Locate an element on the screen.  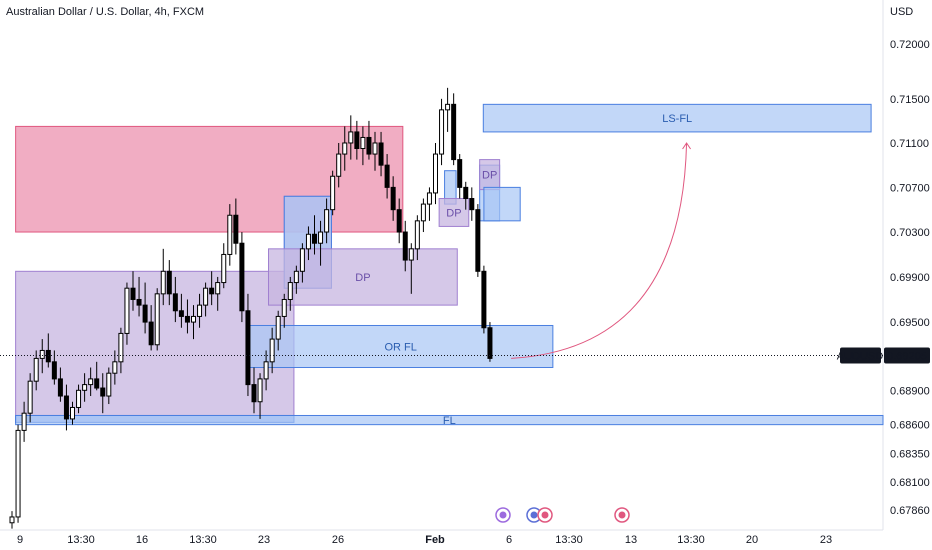
x-tick-label: 26 is located at coordinates (338, 540).